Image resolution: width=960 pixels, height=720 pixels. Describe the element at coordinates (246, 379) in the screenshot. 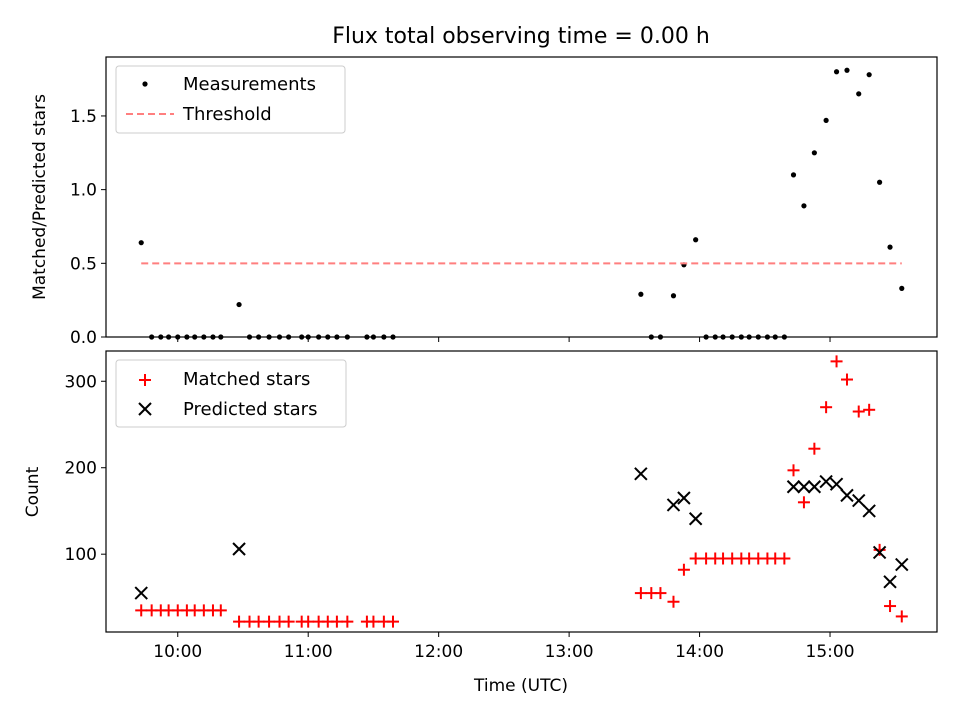

I see `legend-matched-label: Matched stars` at that location.